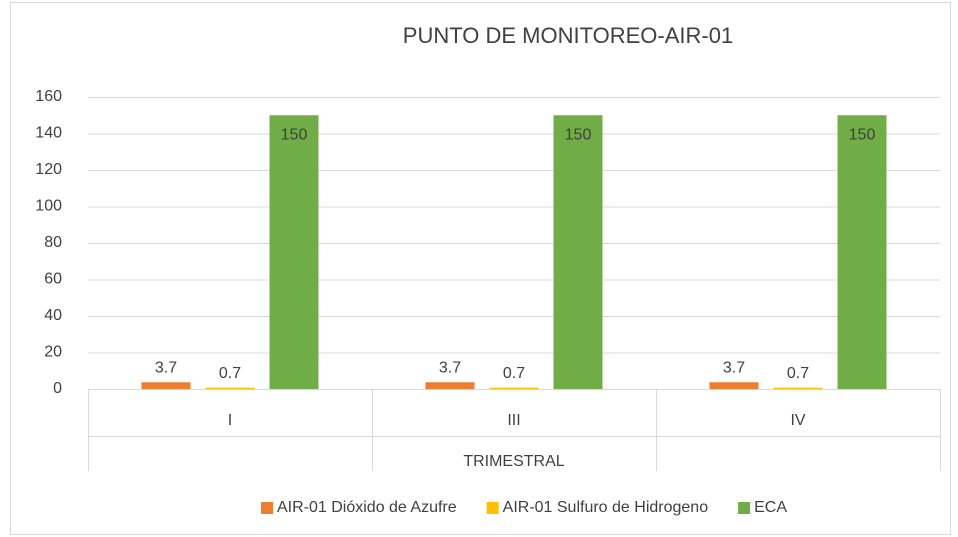 This screenshot has width=958, height=537. What do you see at coordinates (48, 96) in the screenshot?
I see `y-tick-label: 160` at bounding box center [48, 96].